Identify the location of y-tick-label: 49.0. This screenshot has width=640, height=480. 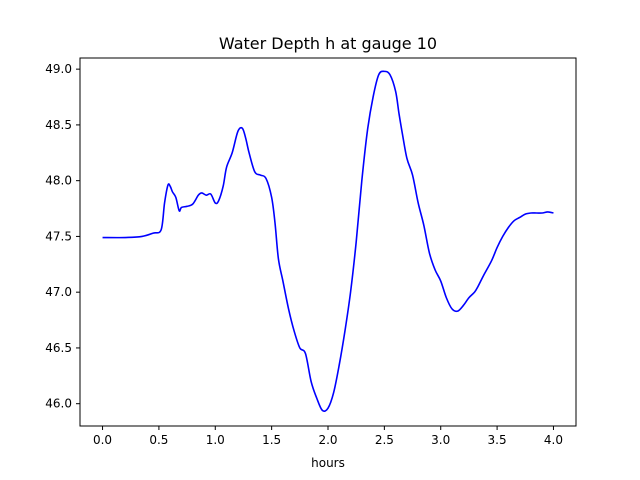
(58, 69).